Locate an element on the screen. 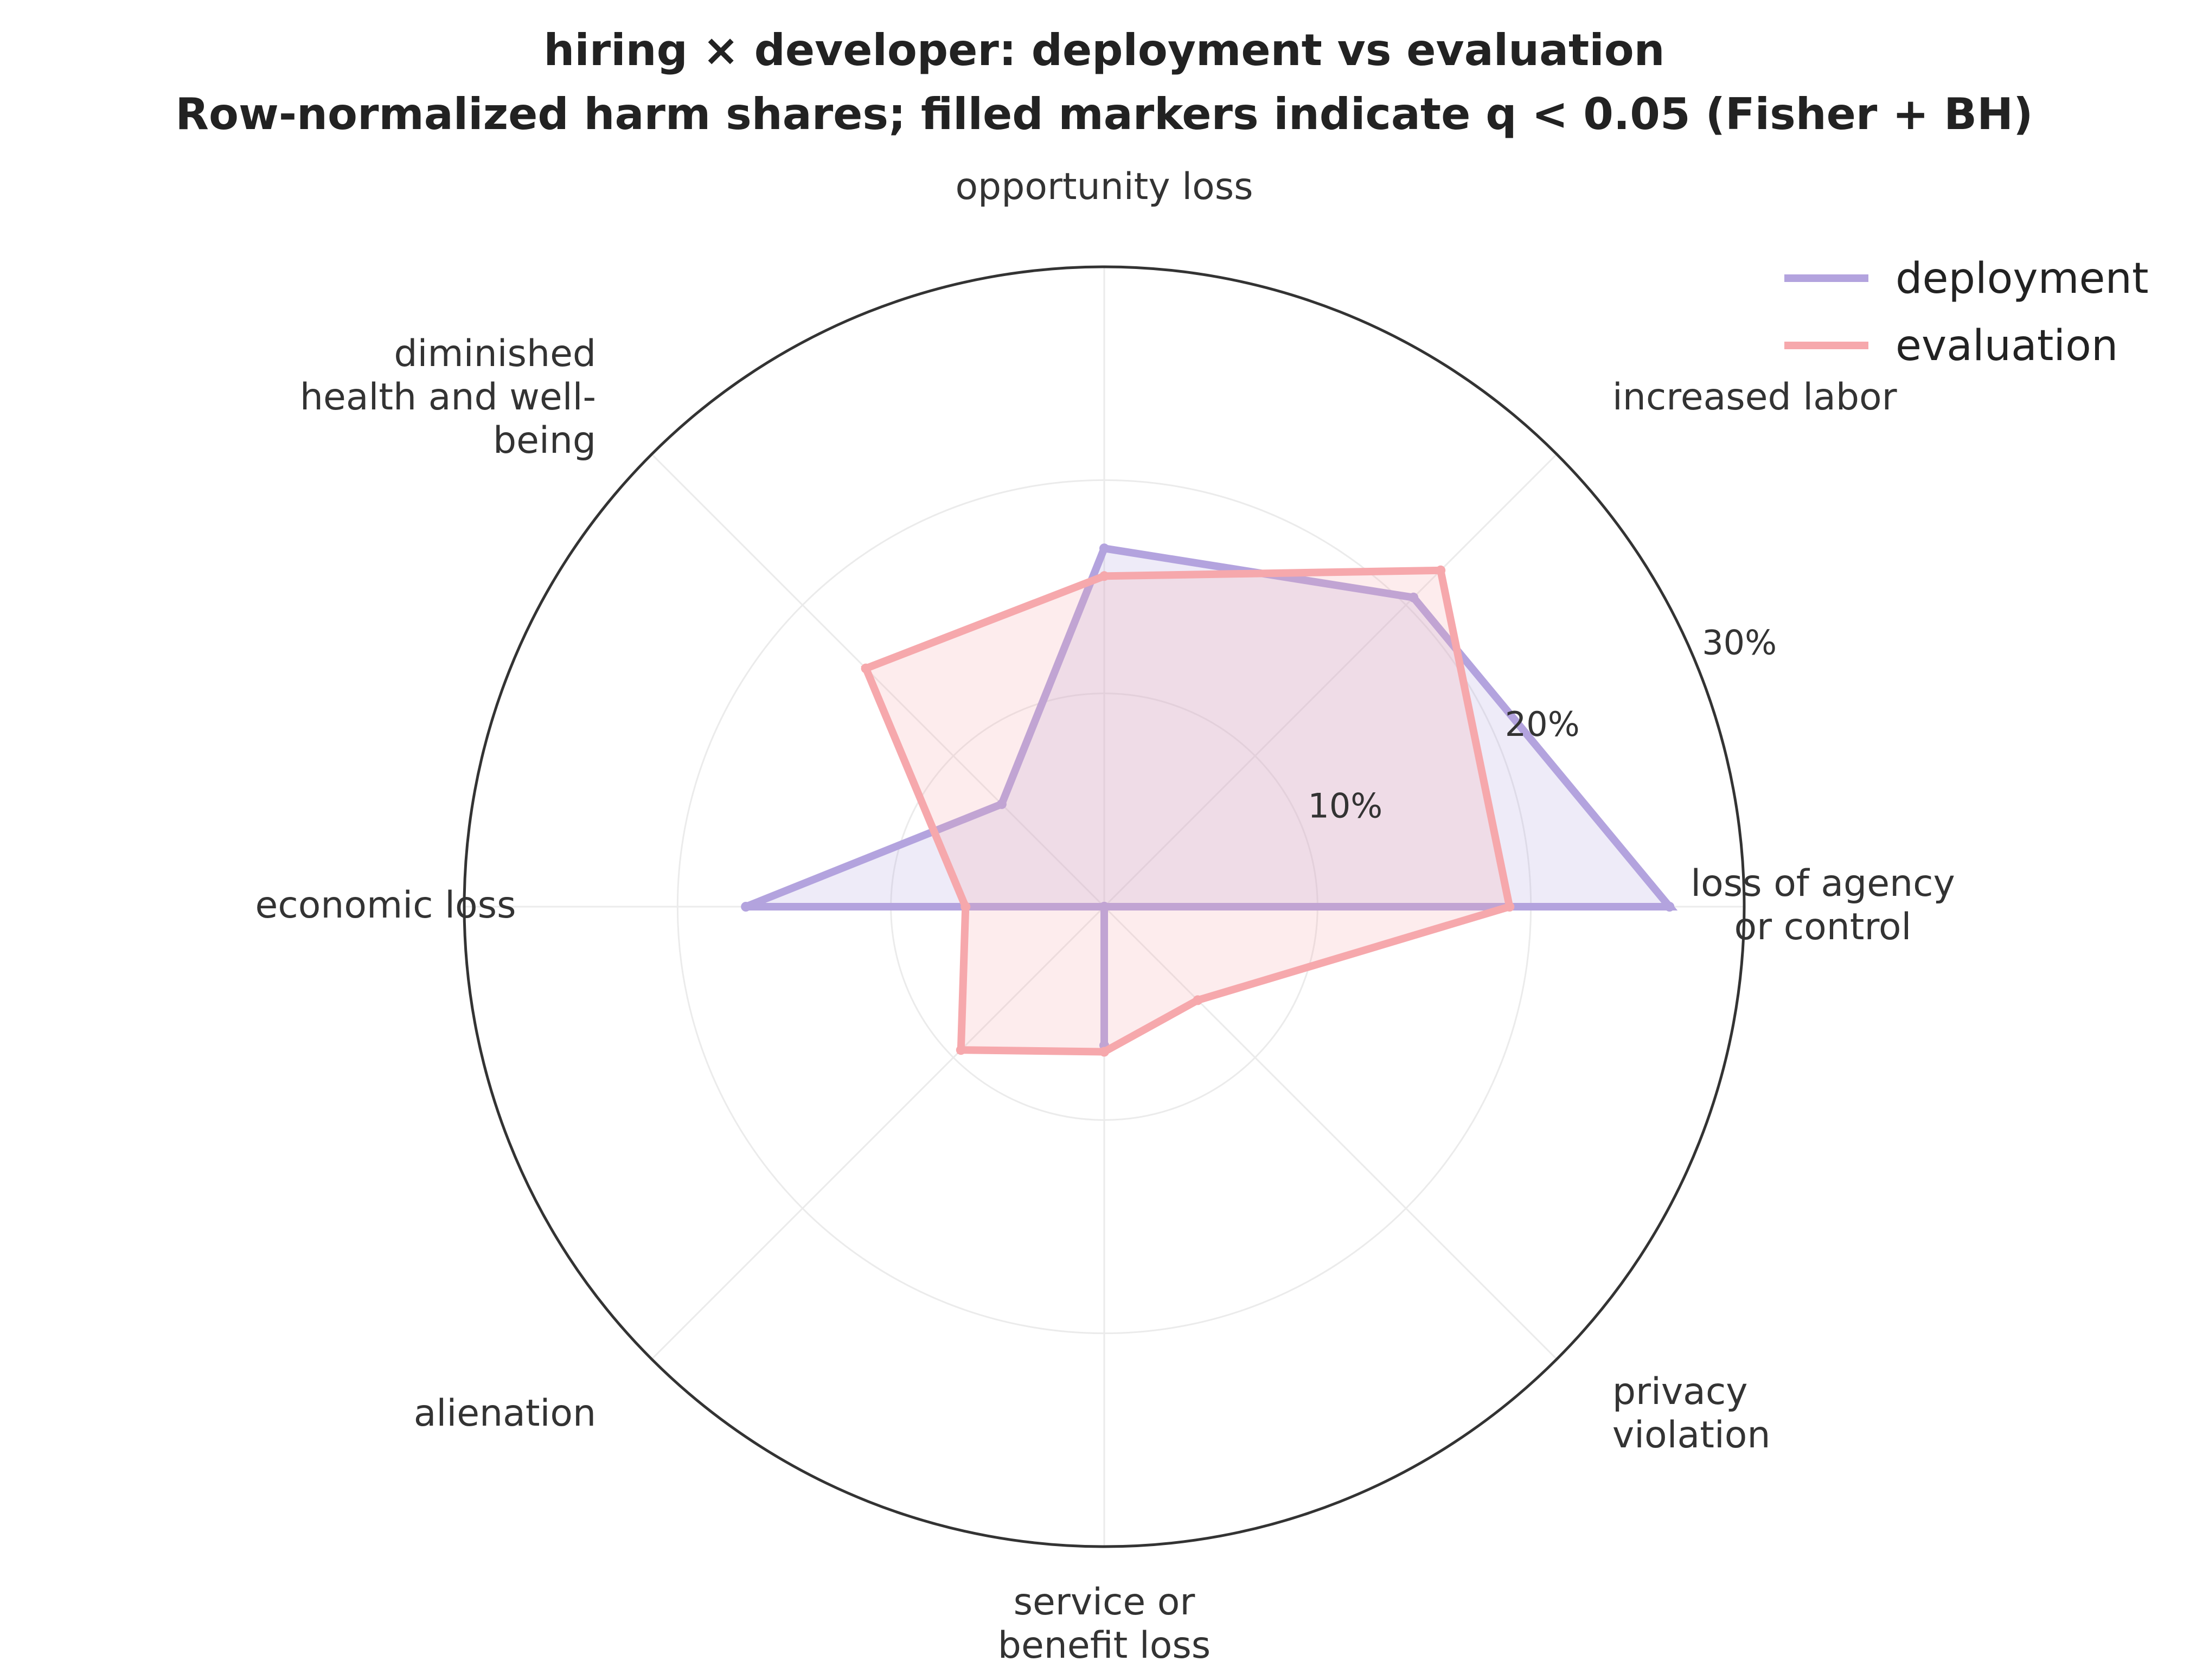  category-label-7: privacy violation is located at coordinates (1691, 1413).